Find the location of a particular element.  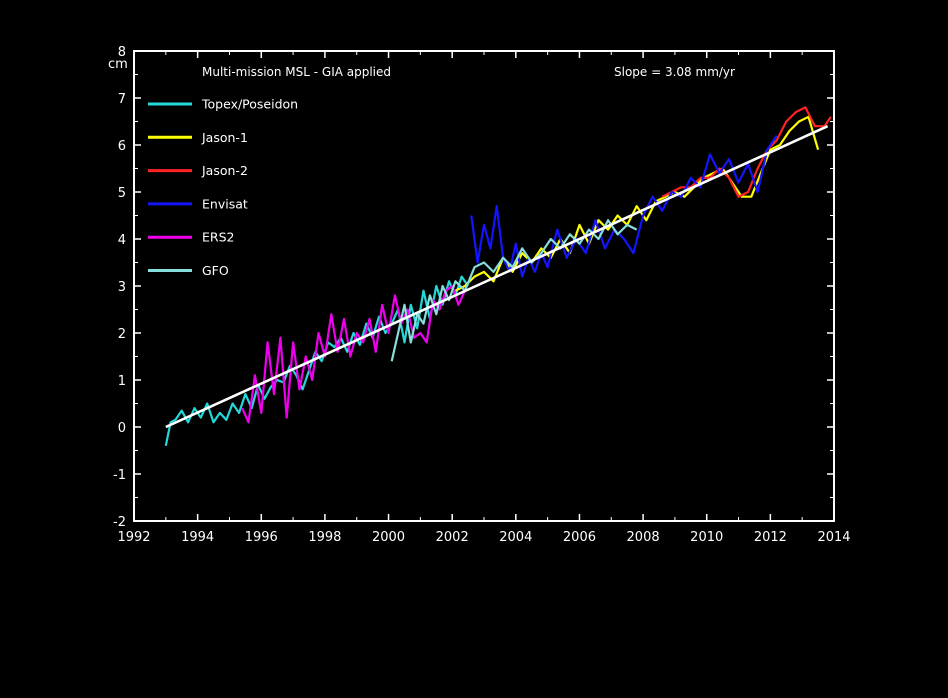

y-tick-label: -2 is located at coordinates (119, 522).